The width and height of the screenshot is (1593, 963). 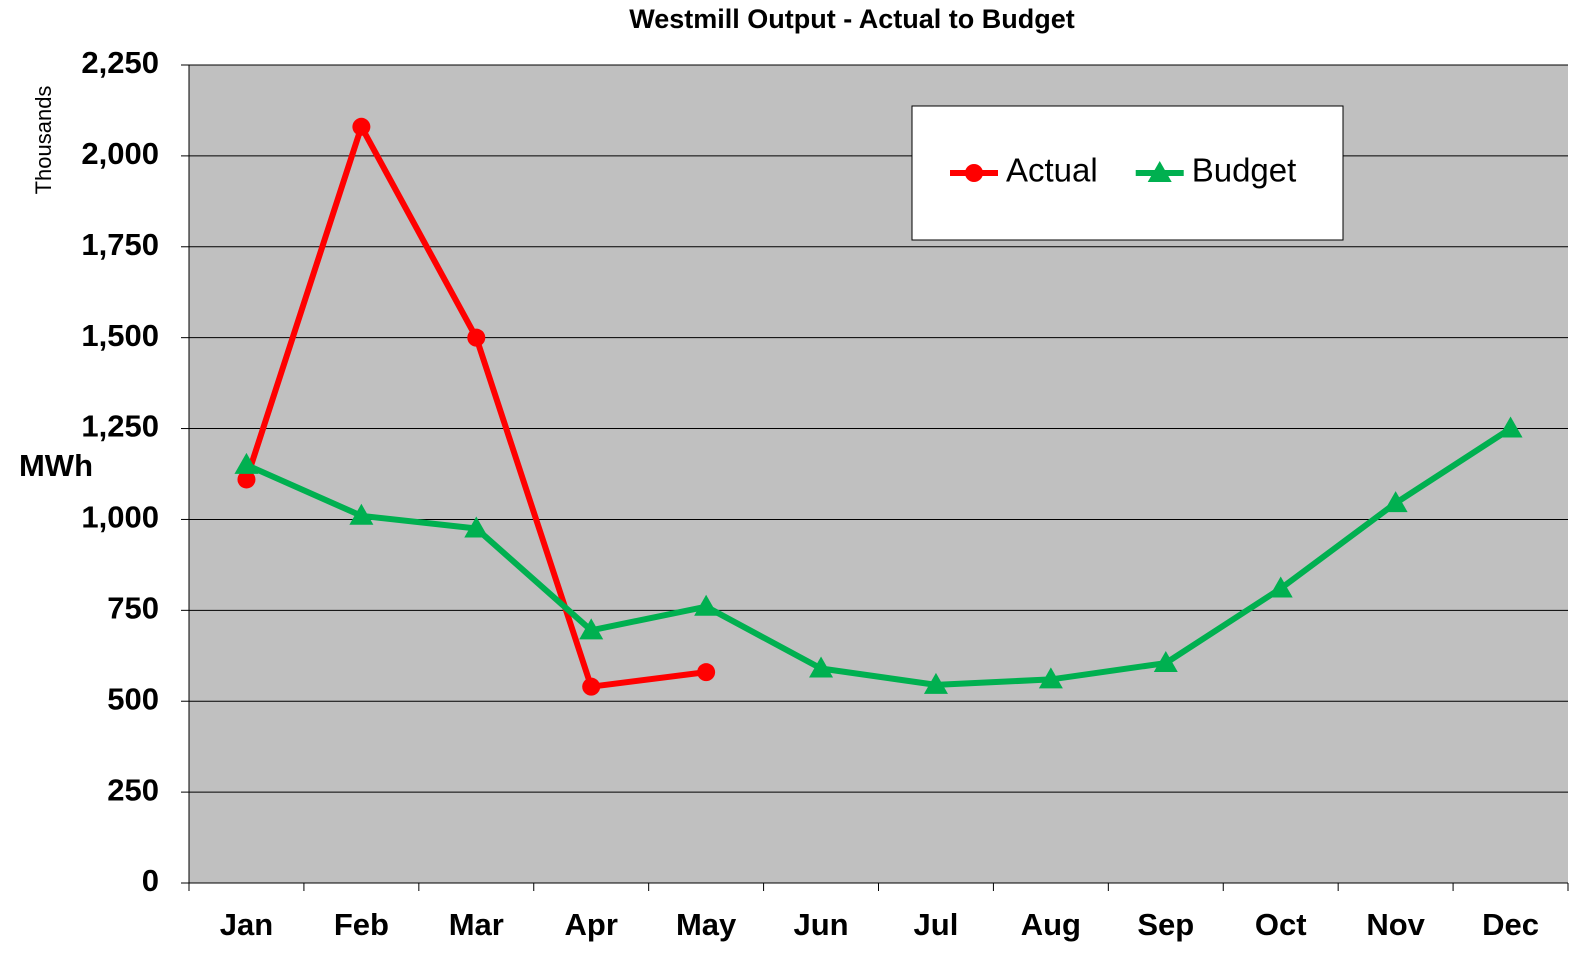 I want to click on x-tick-label: Jul, so click(x=936, y=924).